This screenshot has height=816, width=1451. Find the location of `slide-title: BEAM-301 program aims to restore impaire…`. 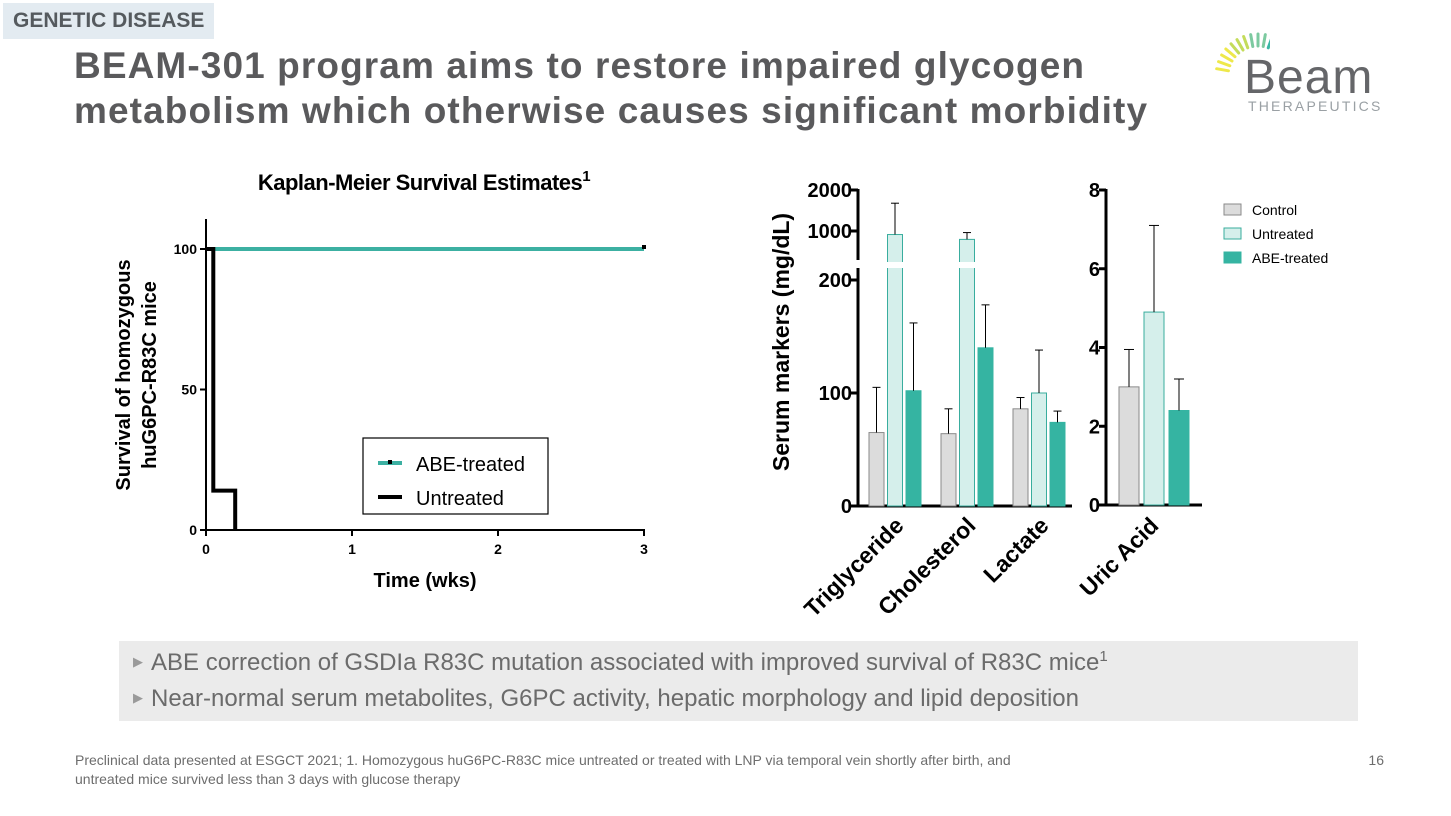

slide-title: BEAM-301 program aims to restore impaire… is located at coordinates (634, 88).